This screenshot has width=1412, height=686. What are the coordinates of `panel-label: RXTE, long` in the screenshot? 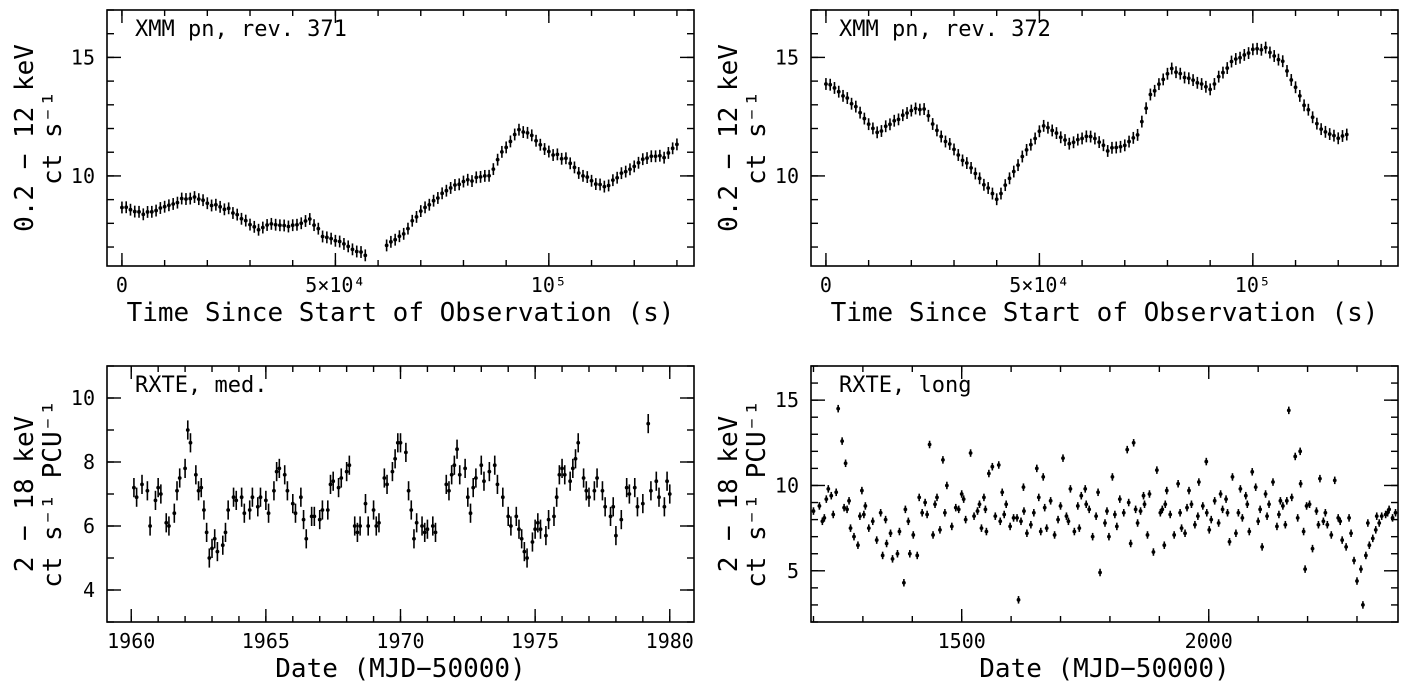 It's located at (905, 385).